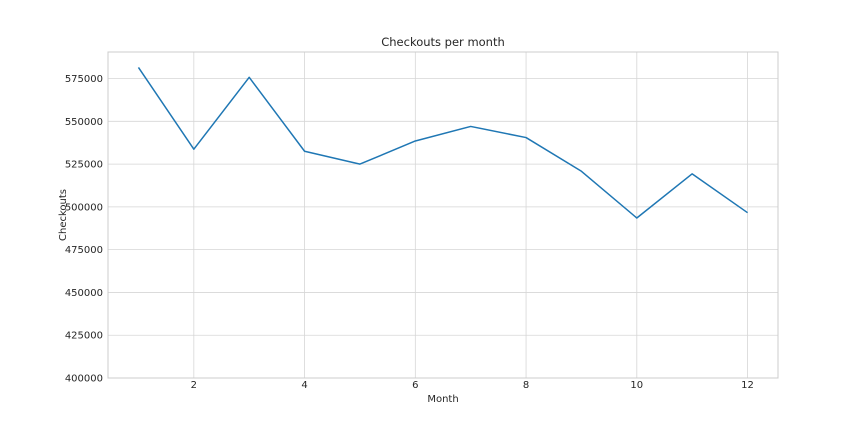  I want to click on x-tick-label: 6, so click(415, 385).